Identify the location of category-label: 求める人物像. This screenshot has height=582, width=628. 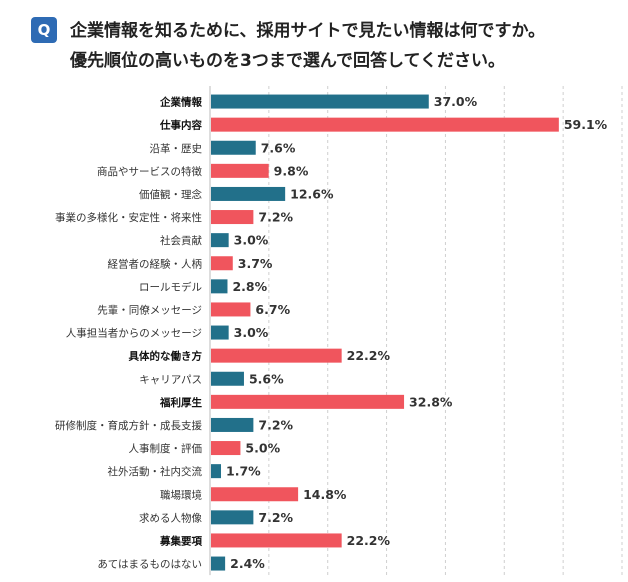
(170, 517).